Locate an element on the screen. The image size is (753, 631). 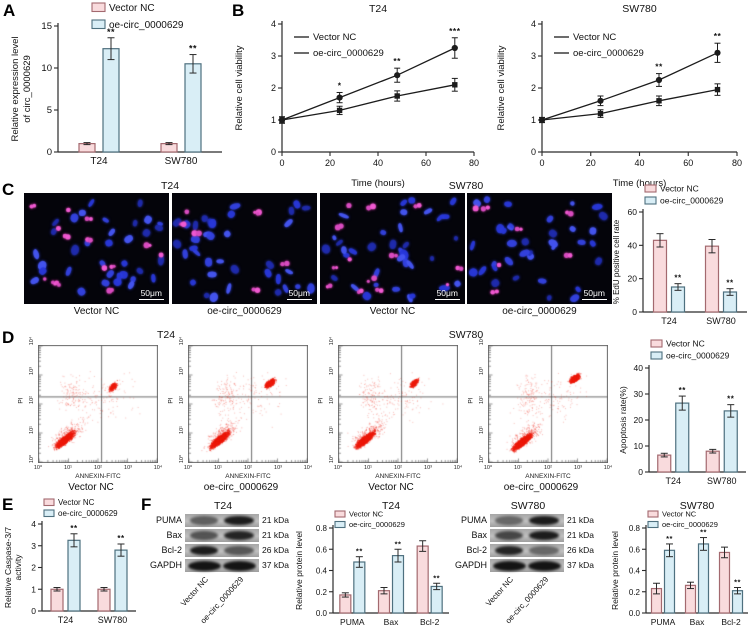
y-tick-label: 2 is located at coordinates (533, 88).